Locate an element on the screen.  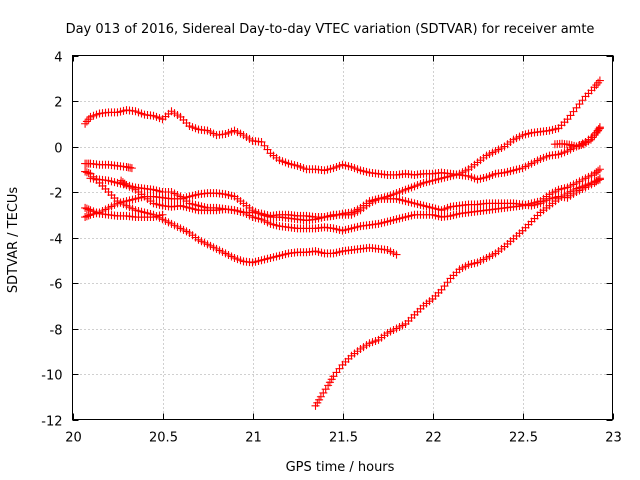
y-tick-label: -12 is located at coordinates (51, 422).